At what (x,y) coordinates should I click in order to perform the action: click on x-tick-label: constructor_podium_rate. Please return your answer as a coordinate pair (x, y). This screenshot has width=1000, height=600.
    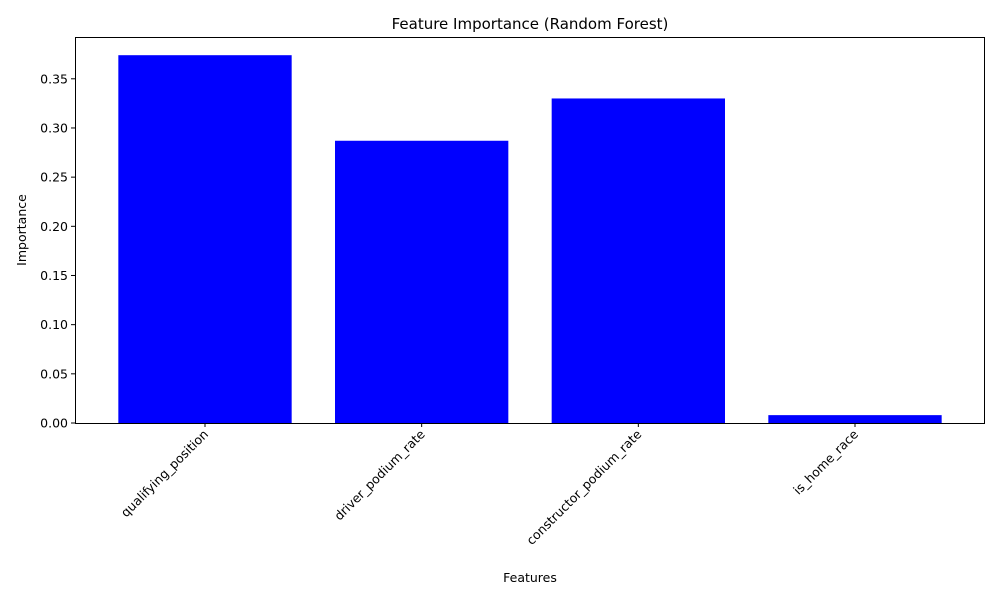
    Looking at the image, I should click on (583, 486).